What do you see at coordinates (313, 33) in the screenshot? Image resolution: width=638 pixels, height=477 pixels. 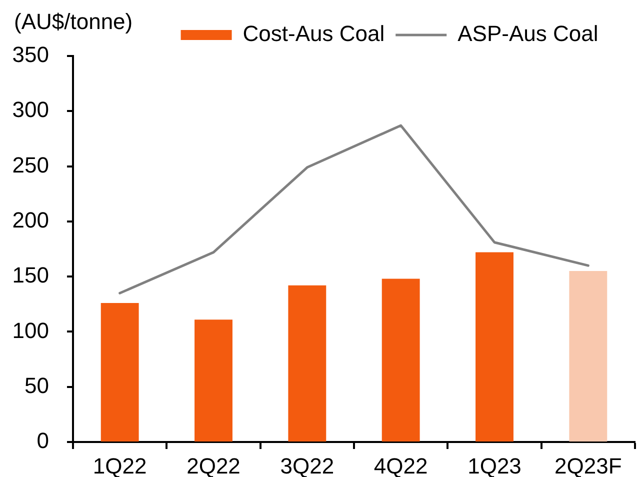 I see `legend-label: Cost-Aus Coal` at bounding box center [313, 33].